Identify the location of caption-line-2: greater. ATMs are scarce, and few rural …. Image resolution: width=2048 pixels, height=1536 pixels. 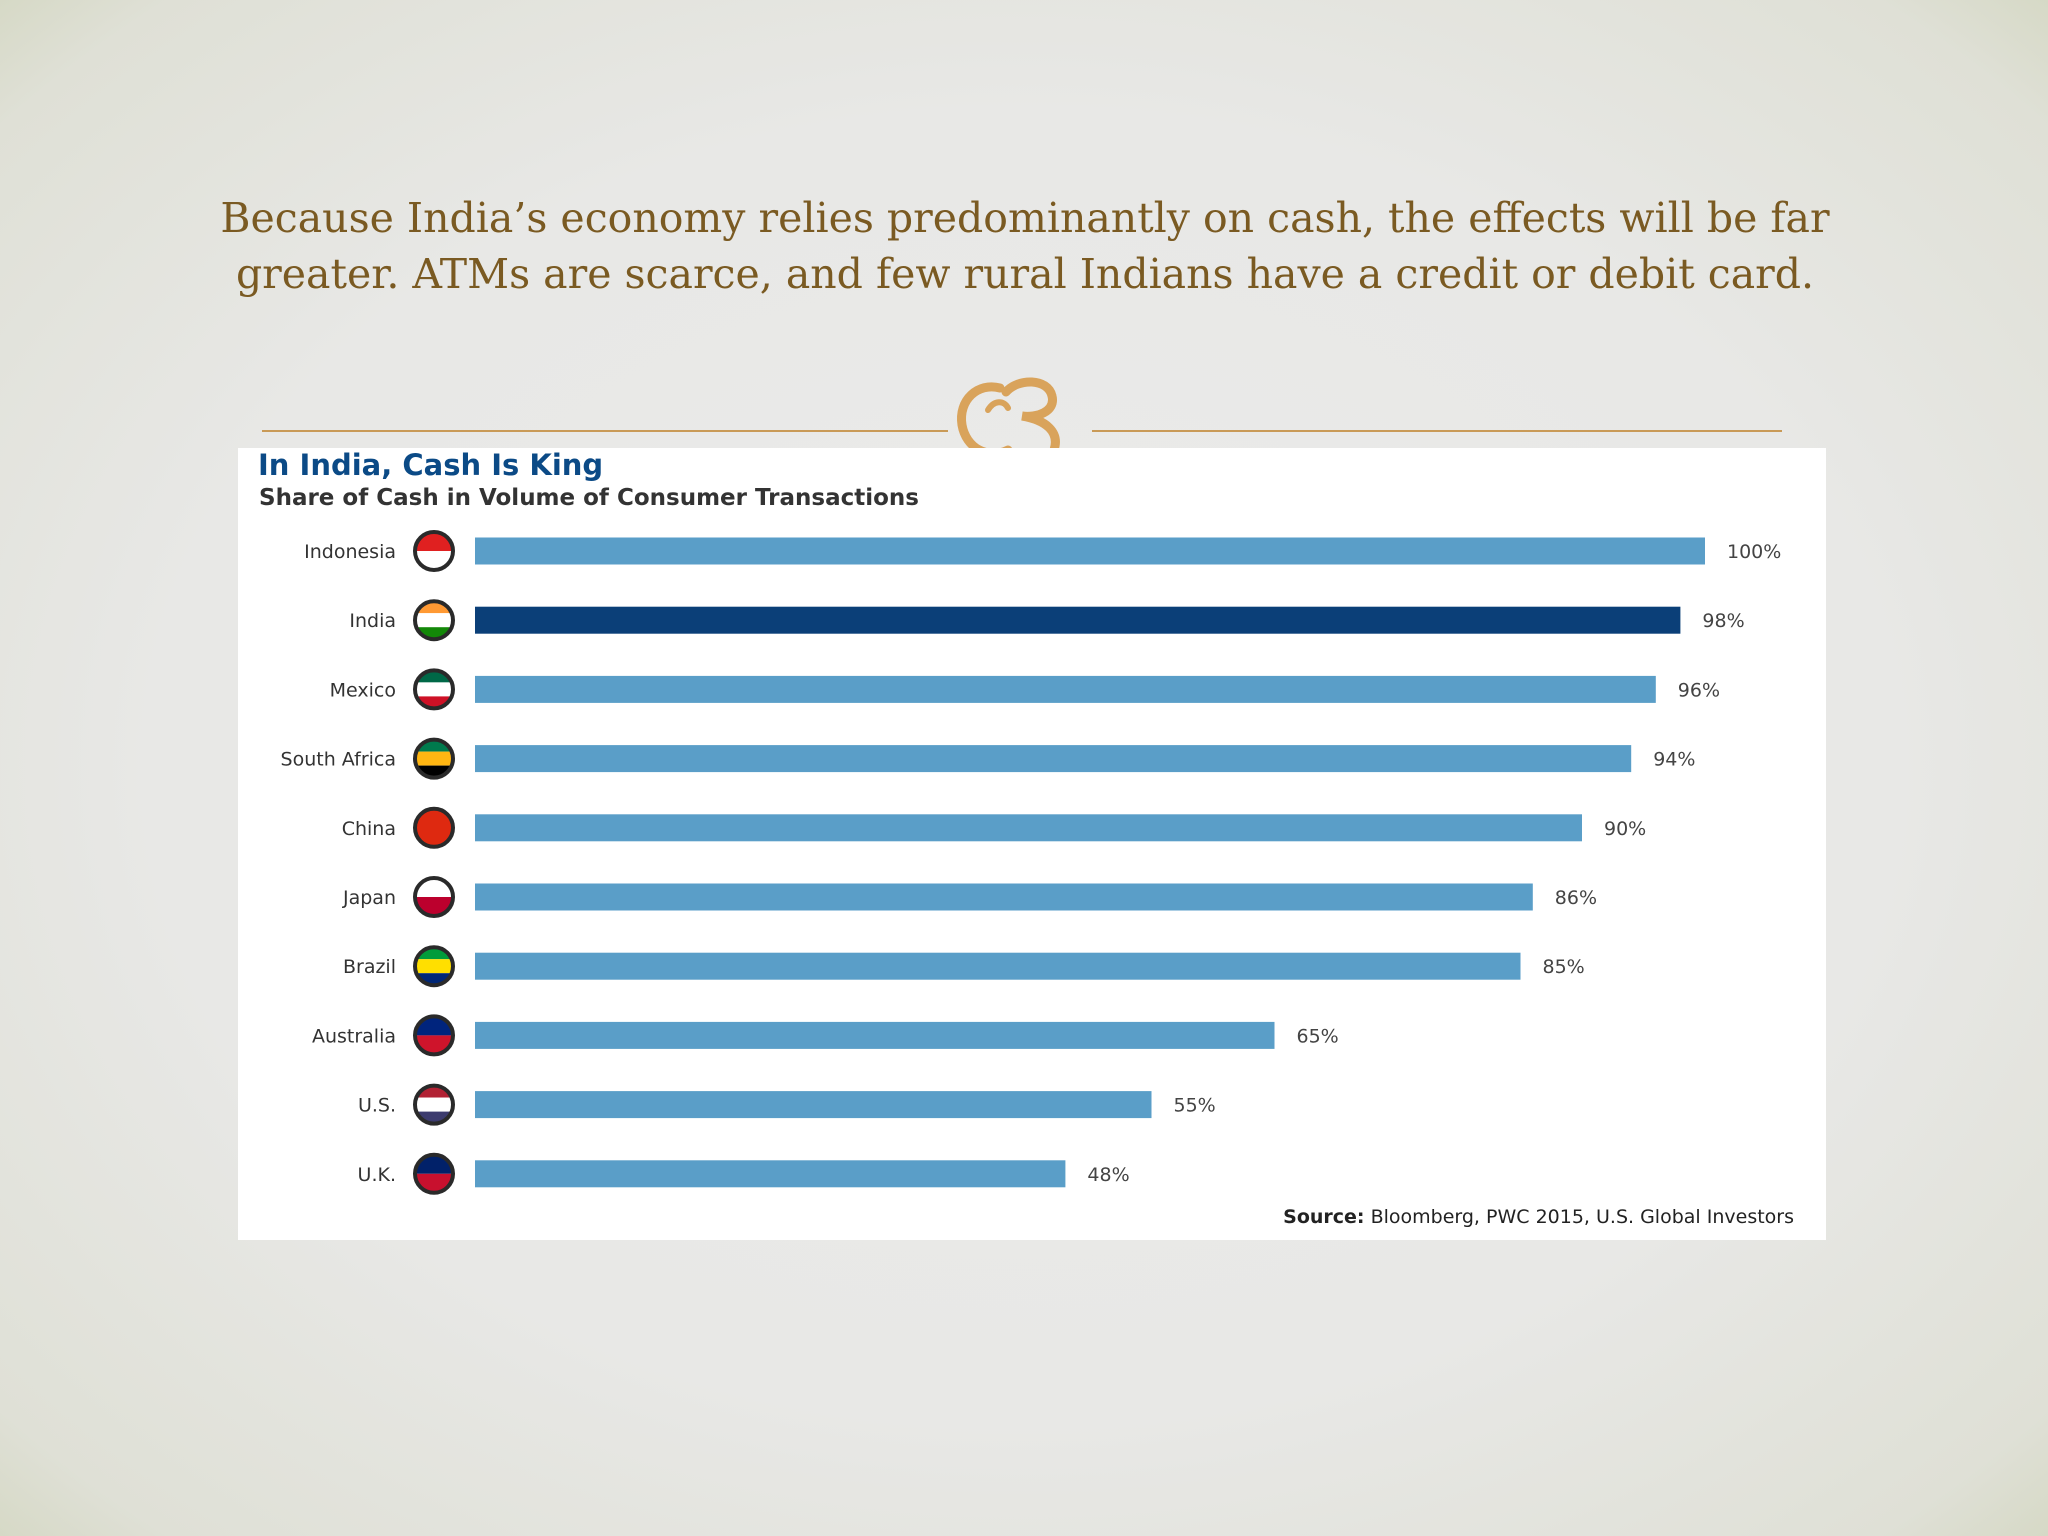
(1025, 274).